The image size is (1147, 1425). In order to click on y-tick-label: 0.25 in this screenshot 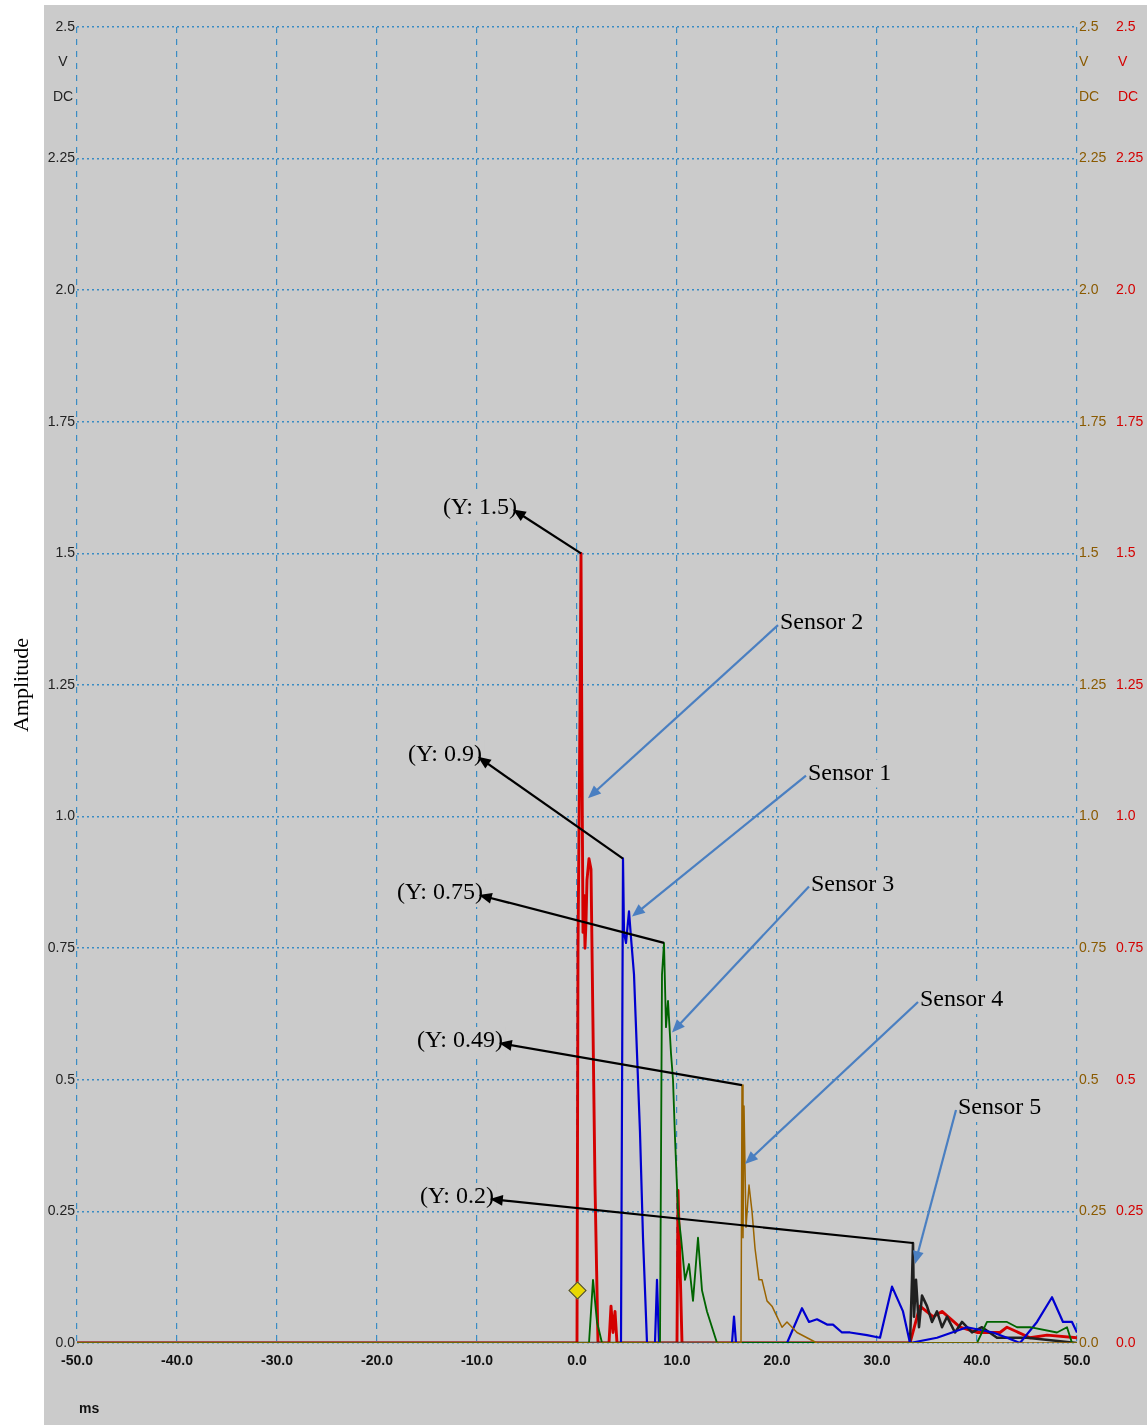, I will do `click(61, 1210)`.